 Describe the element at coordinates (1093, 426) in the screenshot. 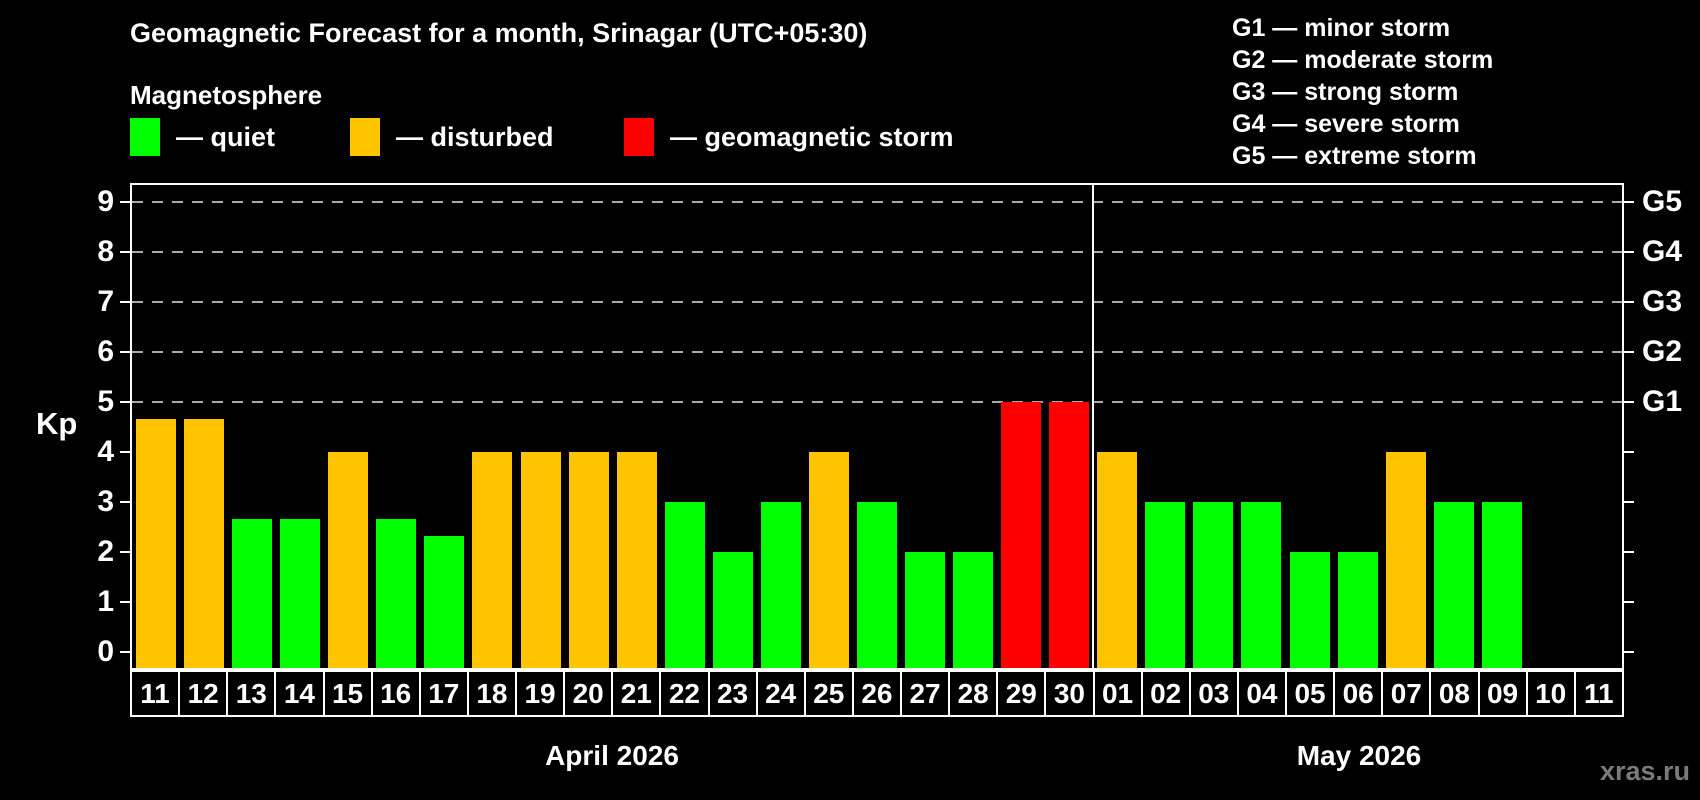

I see `month-separator` at that location.